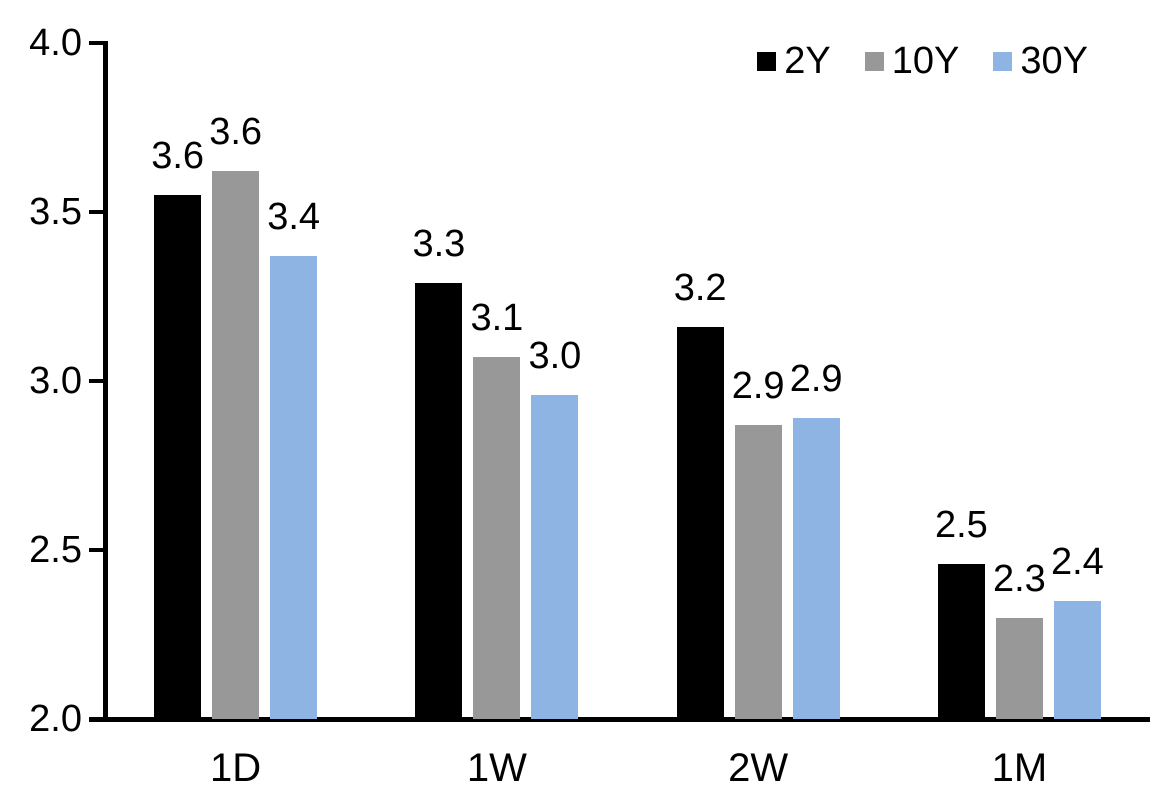  I want to click on x-axis-label: 1W, so click(496, 768).